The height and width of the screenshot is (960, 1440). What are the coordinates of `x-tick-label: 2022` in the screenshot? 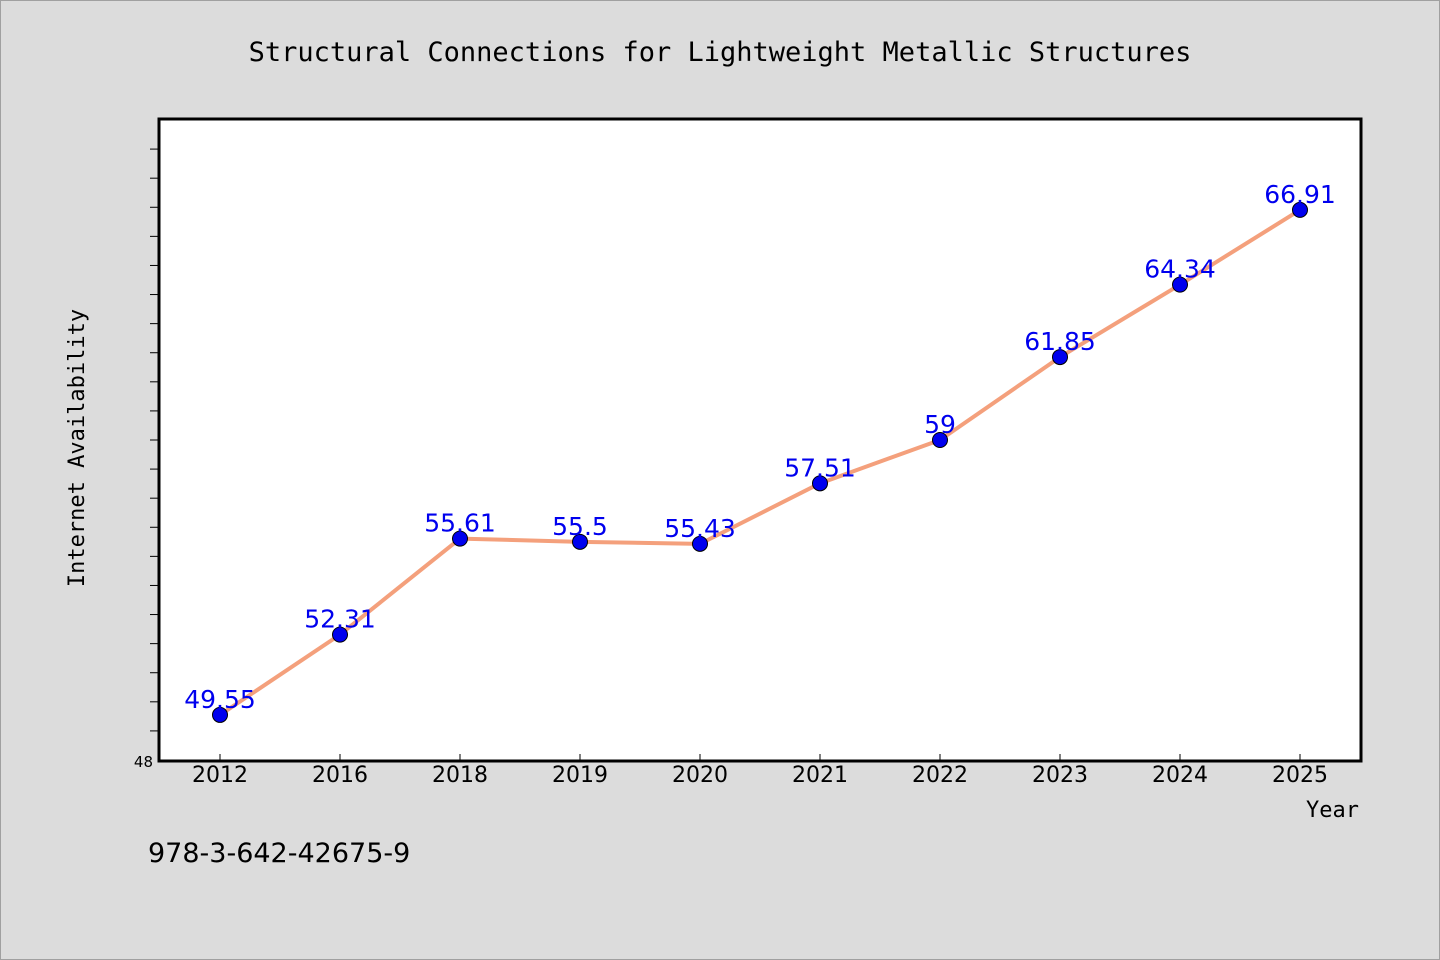 It's located at (940, 775).